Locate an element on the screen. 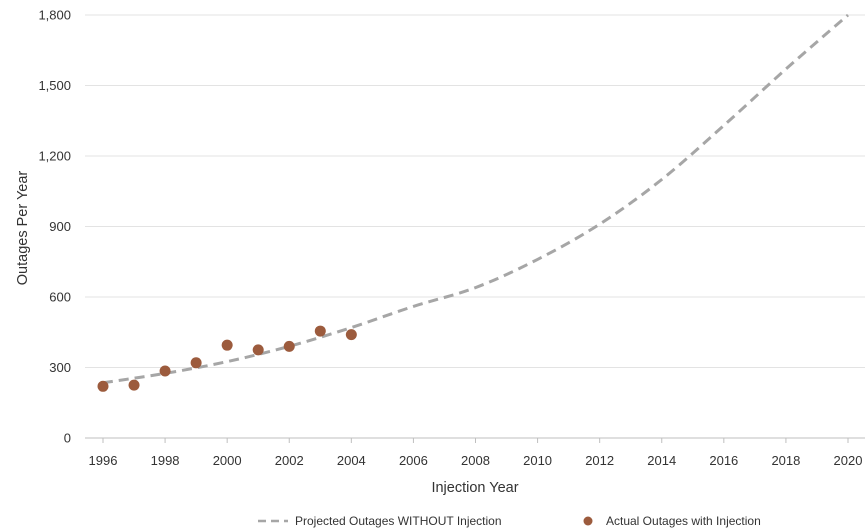  x-tick-label: 2004 is located at coordinates (351, 460).